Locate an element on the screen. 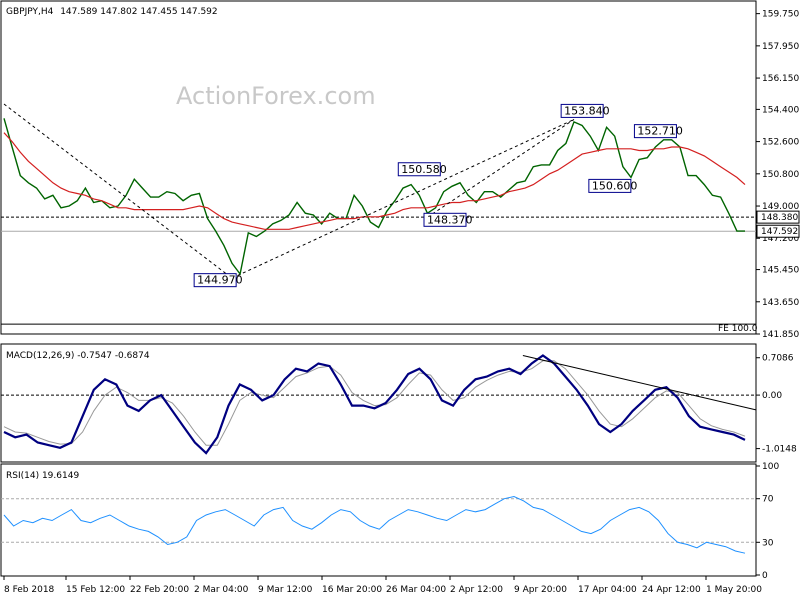 This screenshot has width=800, height=600. fe-label: FE 100.0 is located at coordinates (738, 329).